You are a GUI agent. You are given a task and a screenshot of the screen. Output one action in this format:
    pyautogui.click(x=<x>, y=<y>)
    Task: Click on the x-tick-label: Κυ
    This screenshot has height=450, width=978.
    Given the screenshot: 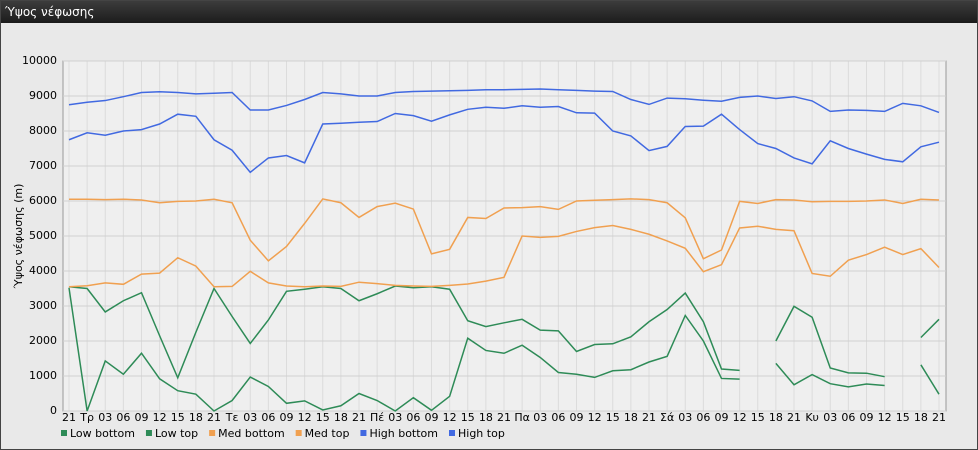 What is the action you would take?
    pyautogui.click(x=812, y=417)
    